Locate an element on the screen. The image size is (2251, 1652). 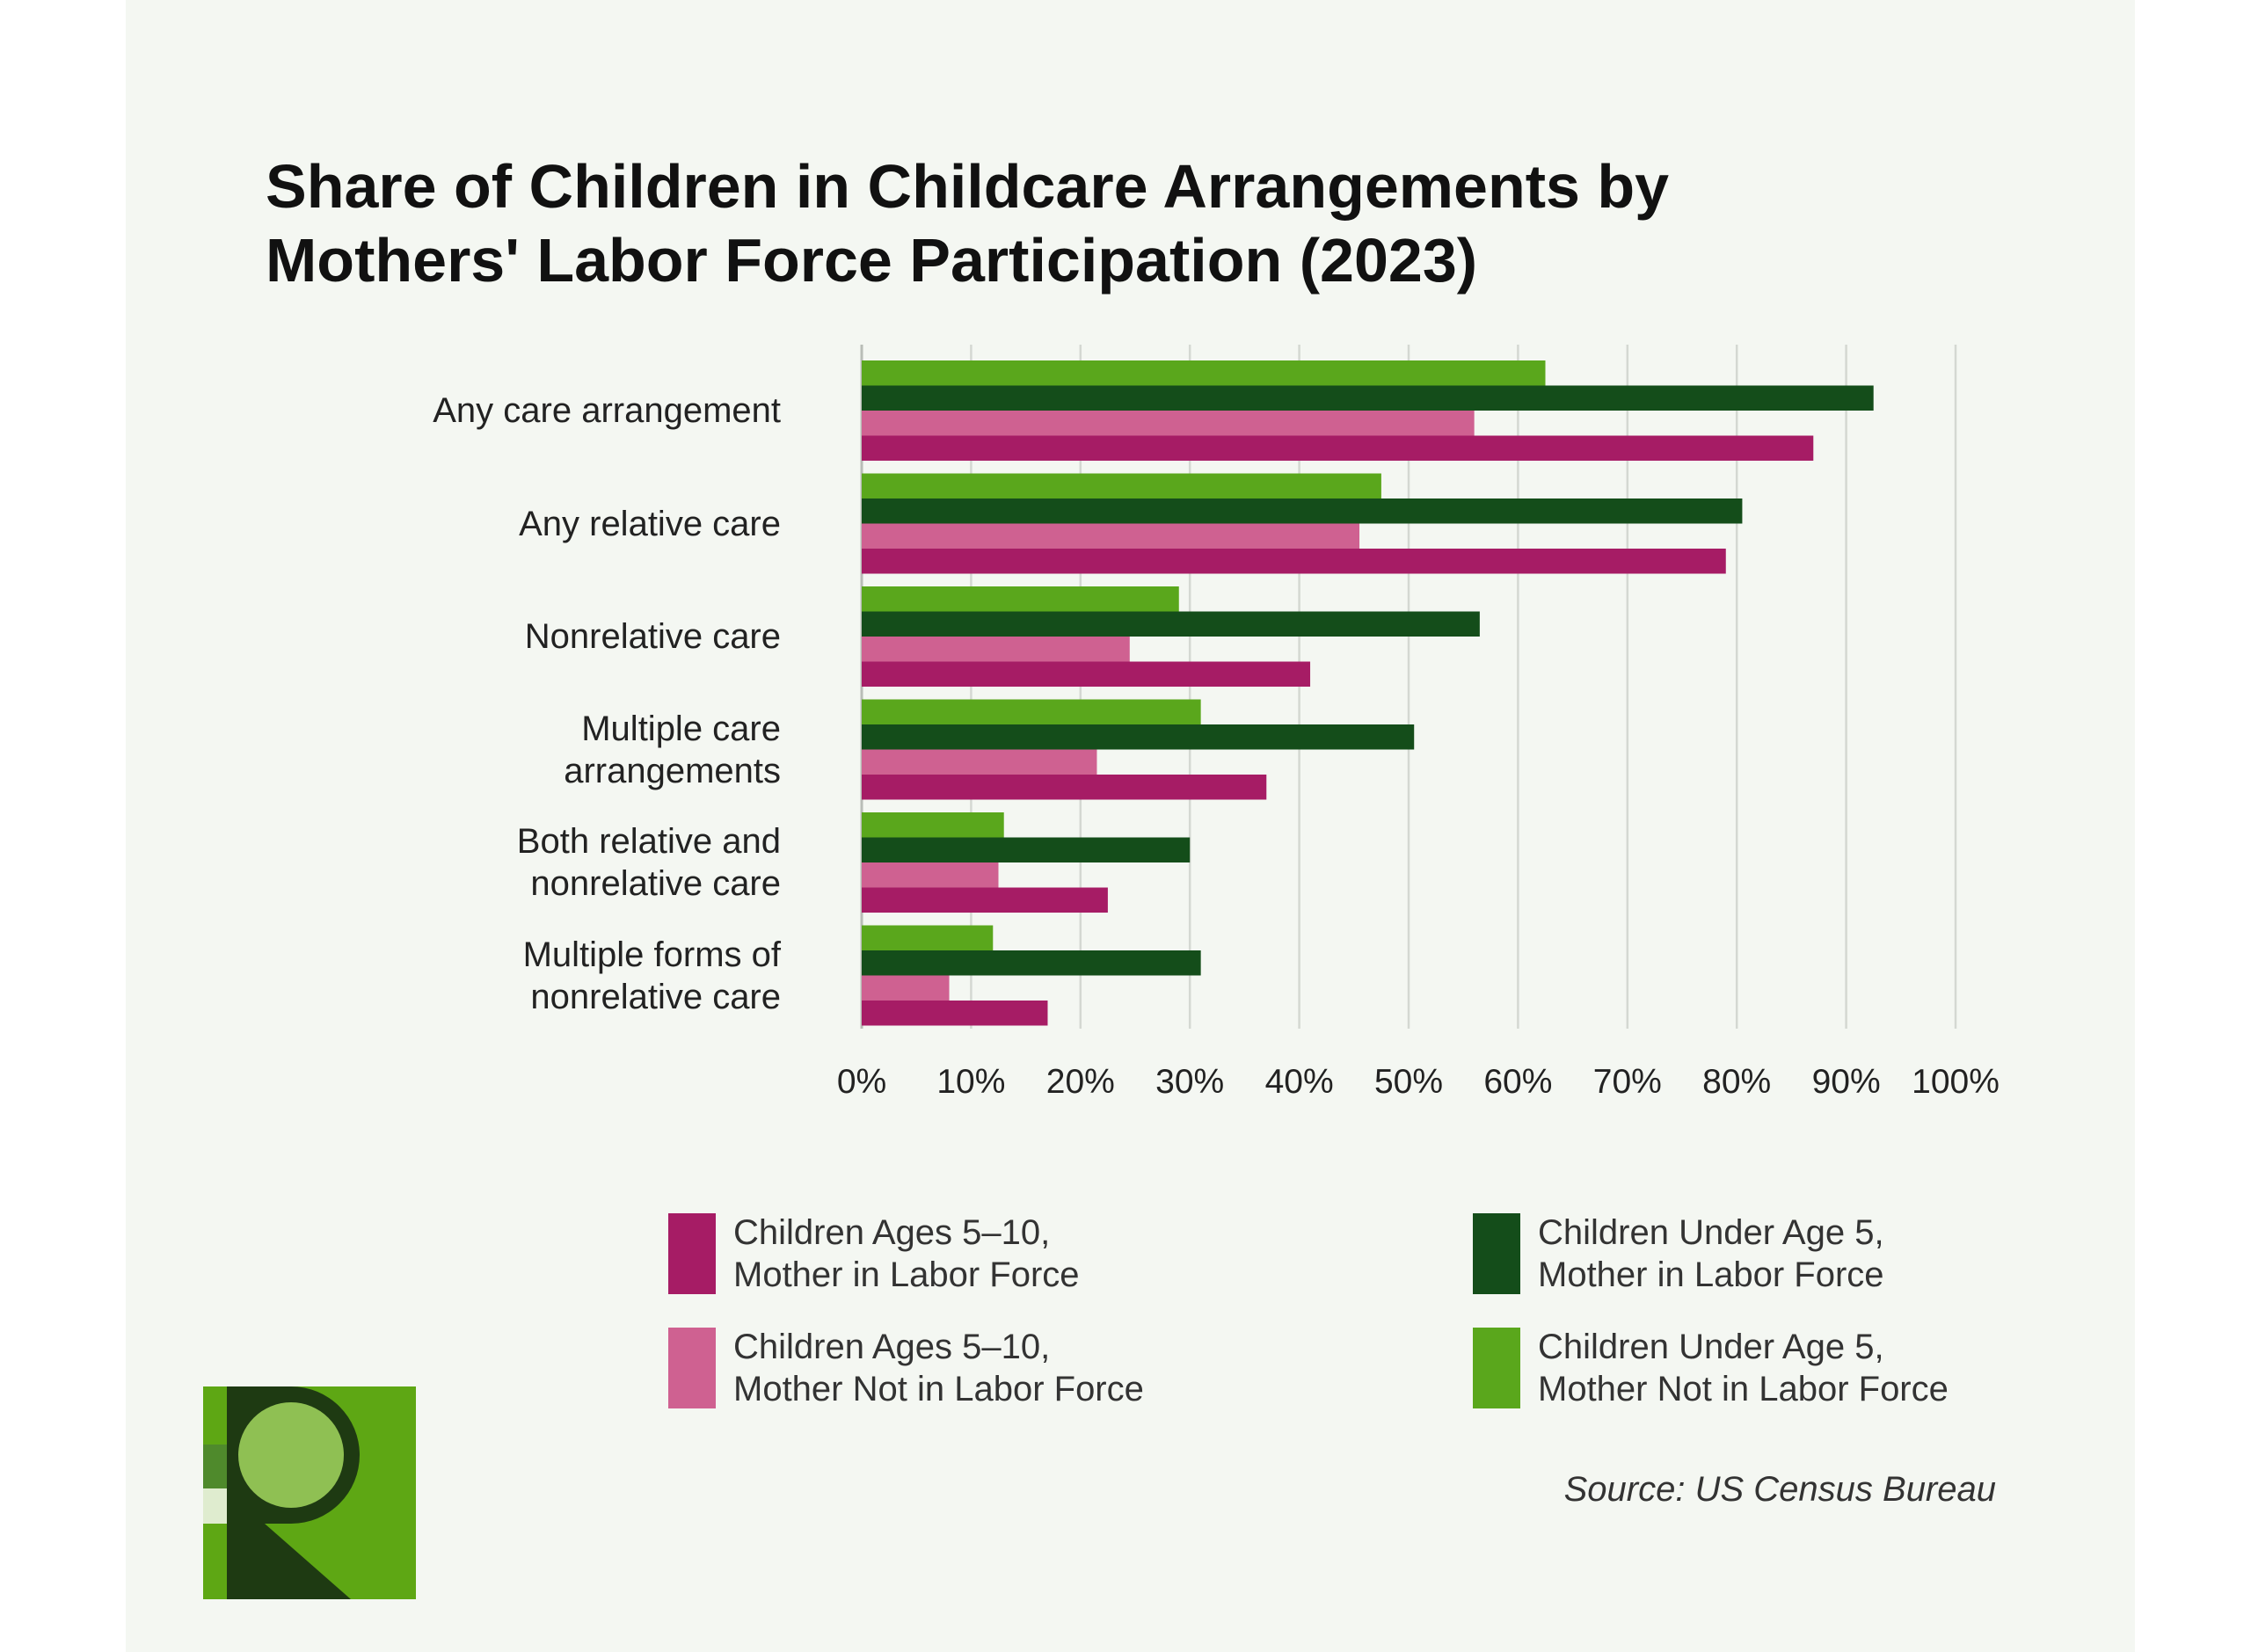
x-tick-label: 60% is located at coordinates (1517, 1082).